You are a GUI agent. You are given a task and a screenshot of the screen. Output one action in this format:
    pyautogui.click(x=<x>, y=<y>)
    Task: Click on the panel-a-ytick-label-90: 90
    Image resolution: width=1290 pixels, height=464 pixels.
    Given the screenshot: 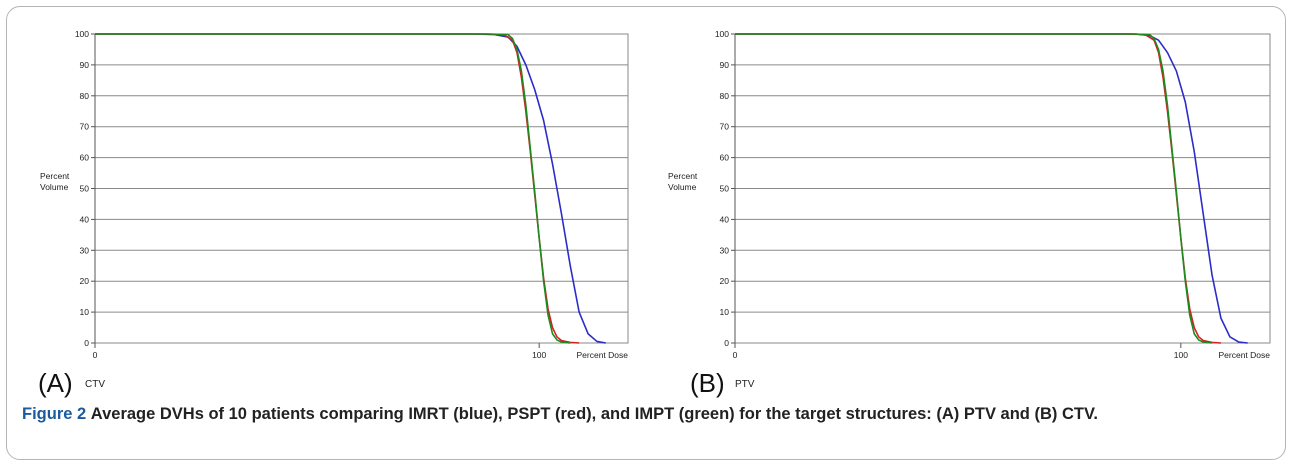 What is the action you would take?
    pyautogui.click(x=85, y=65)
    